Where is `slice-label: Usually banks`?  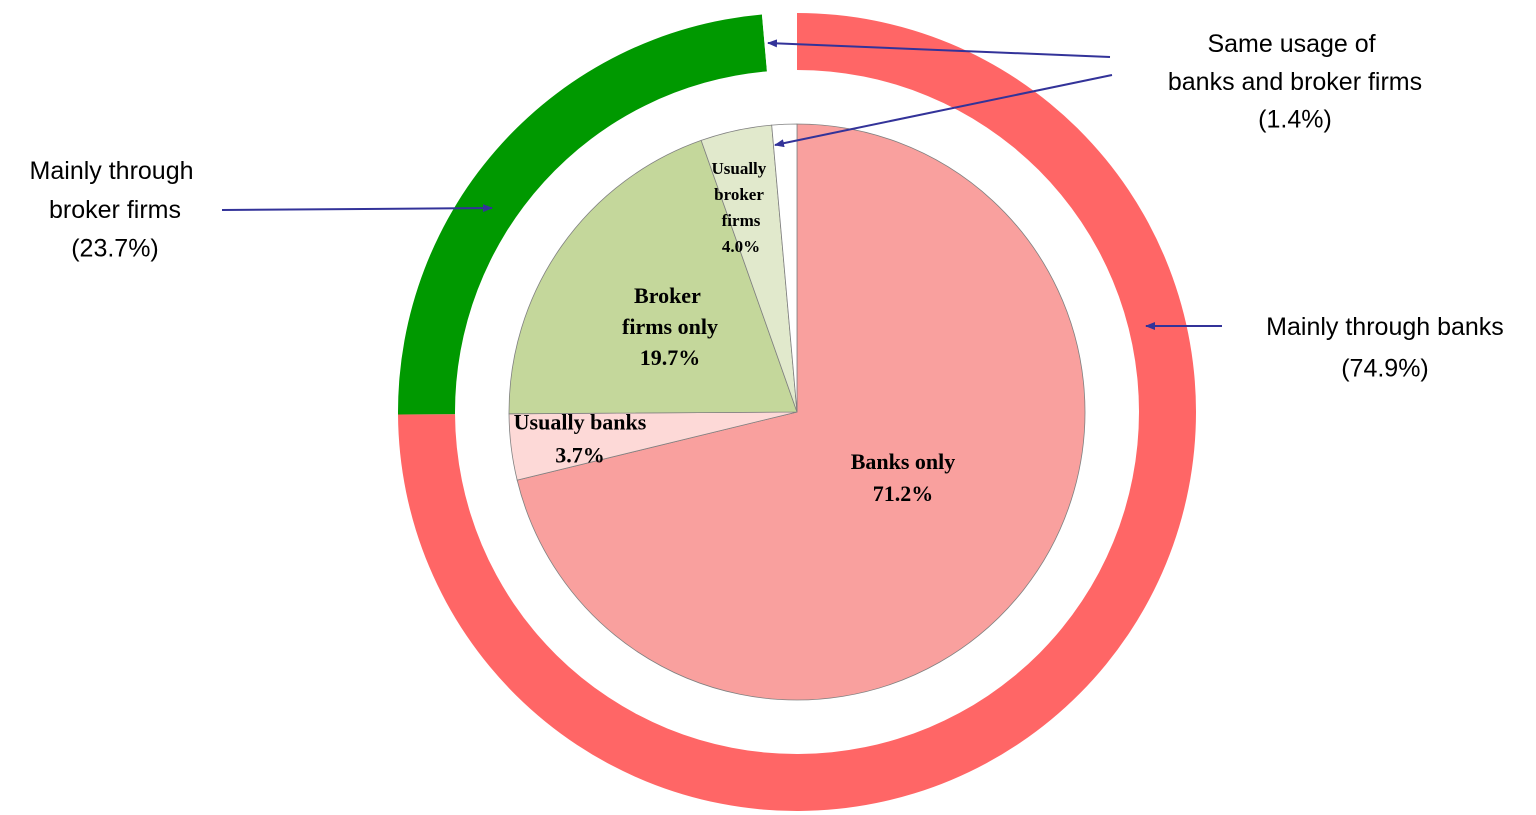
slice-label: Usually banks is located at coordinates (580, 422).